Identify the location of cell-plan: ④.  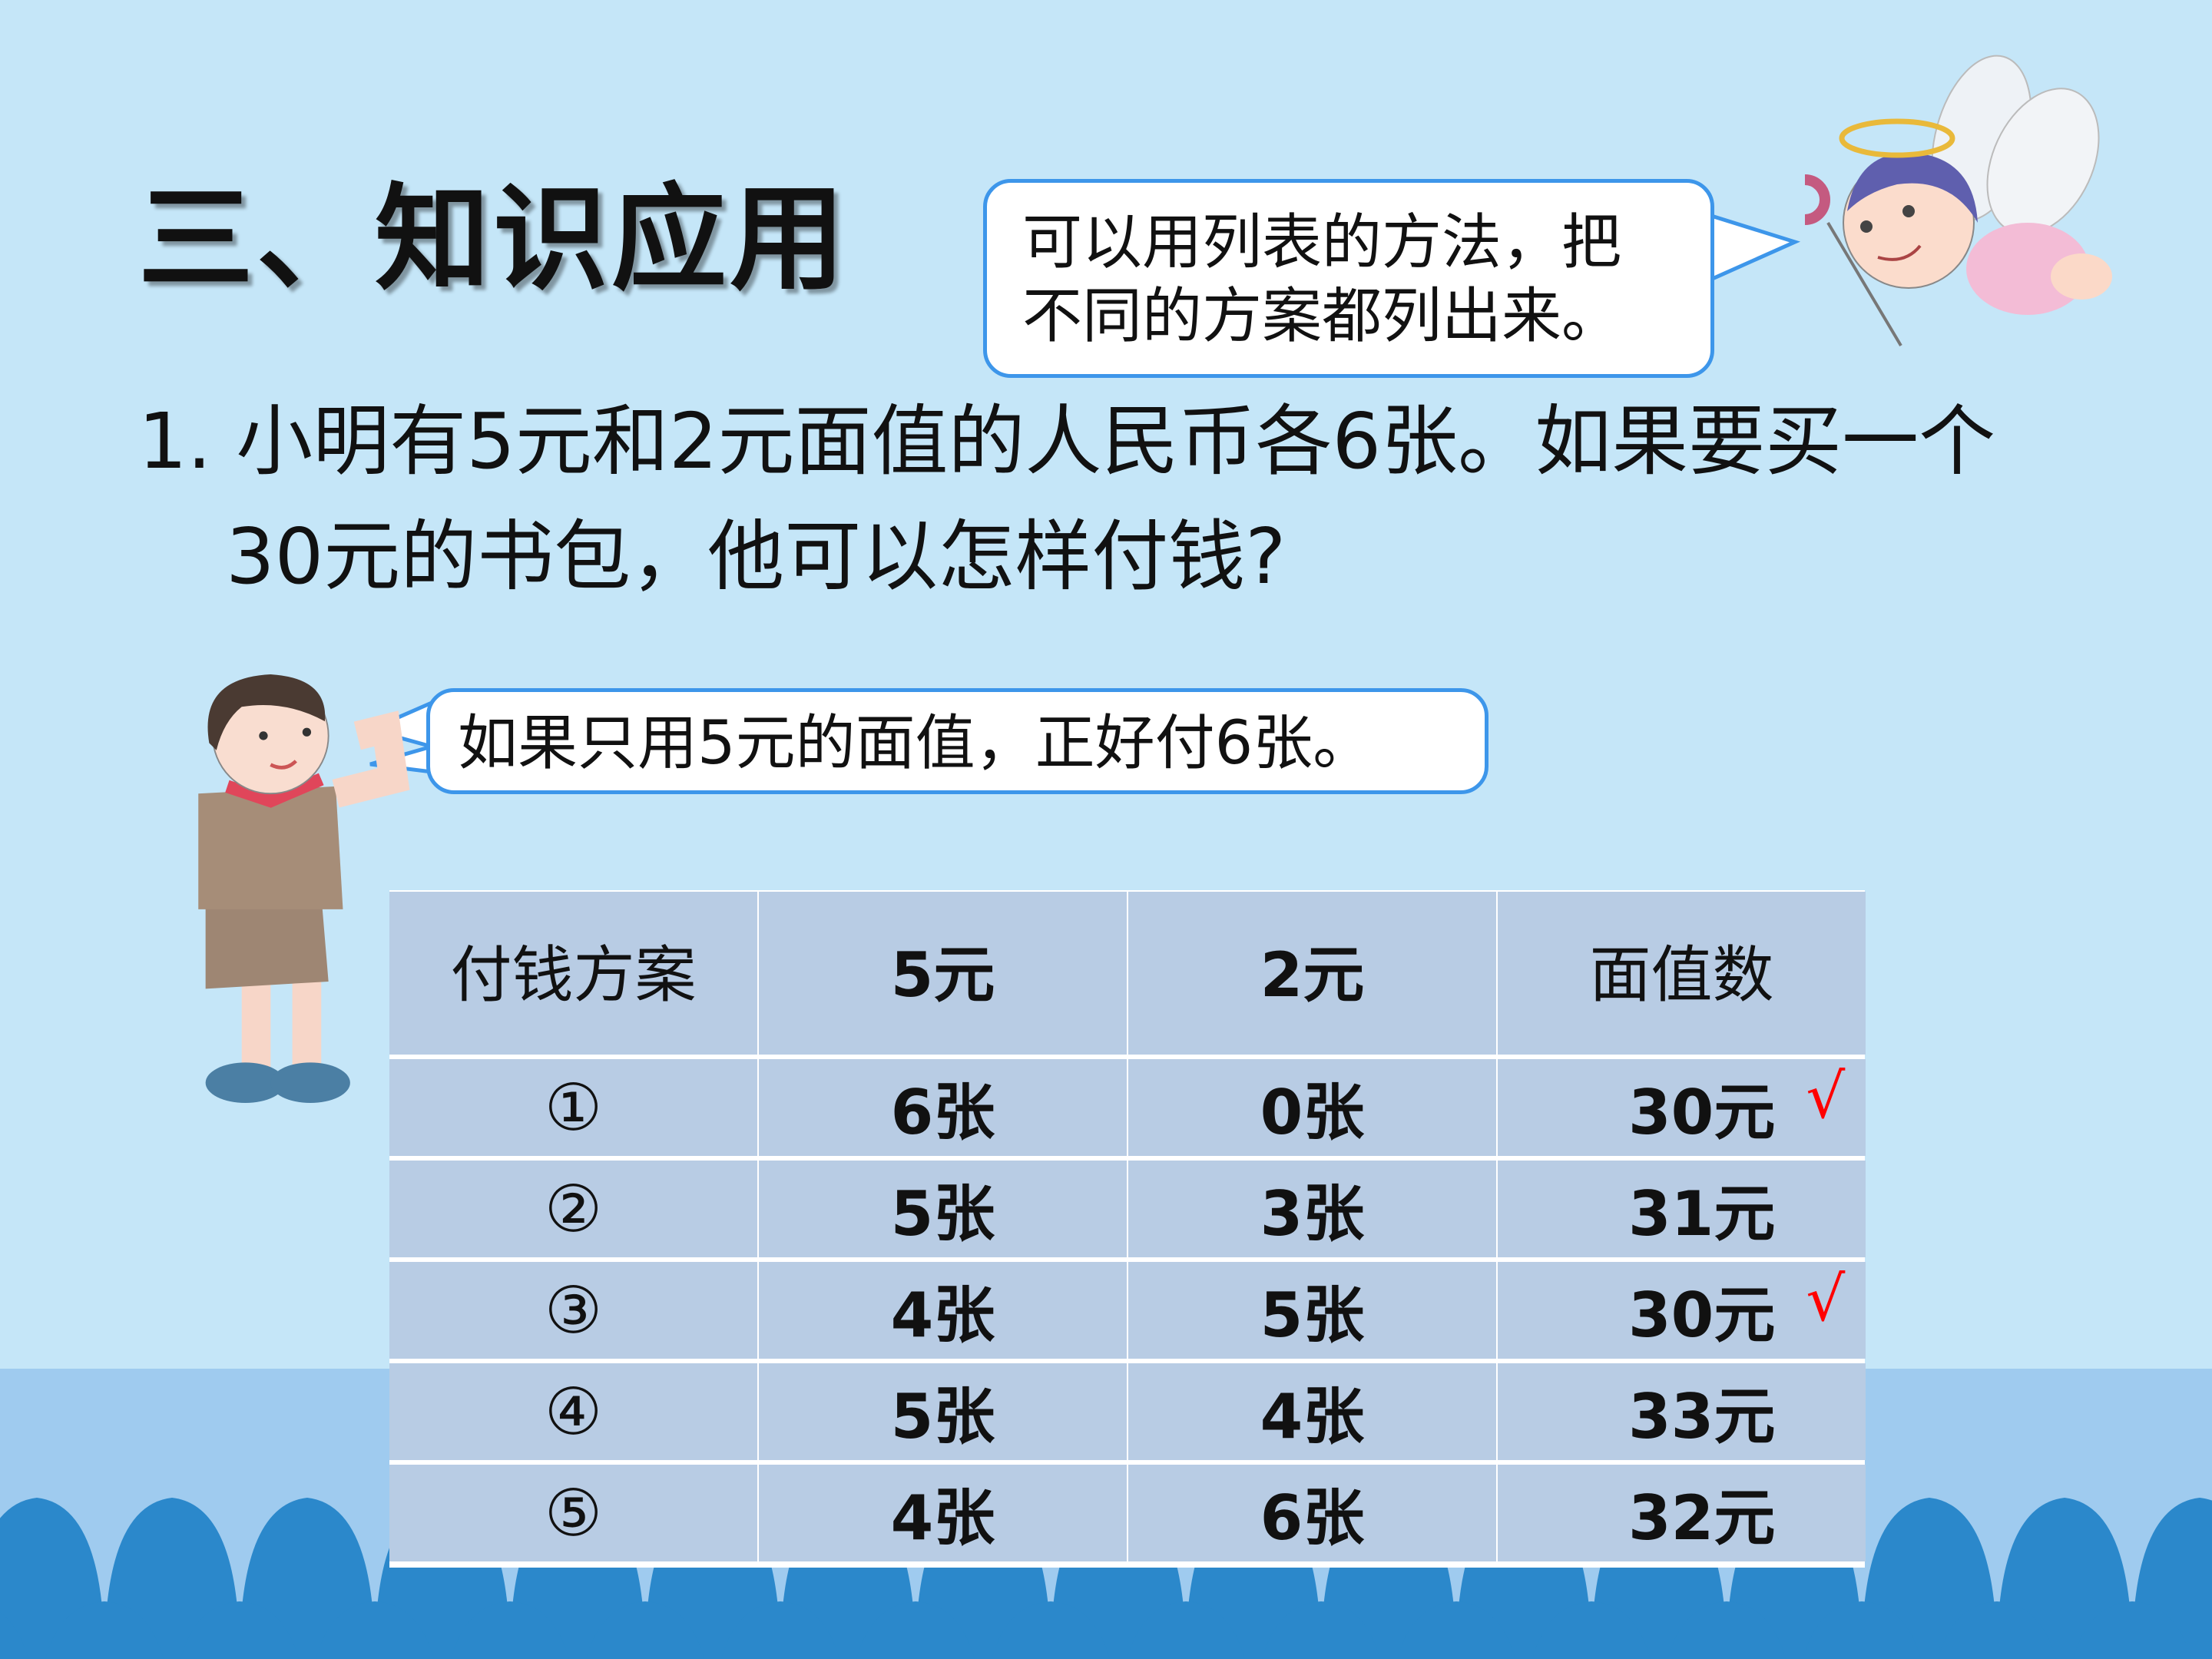
(573, 1411).